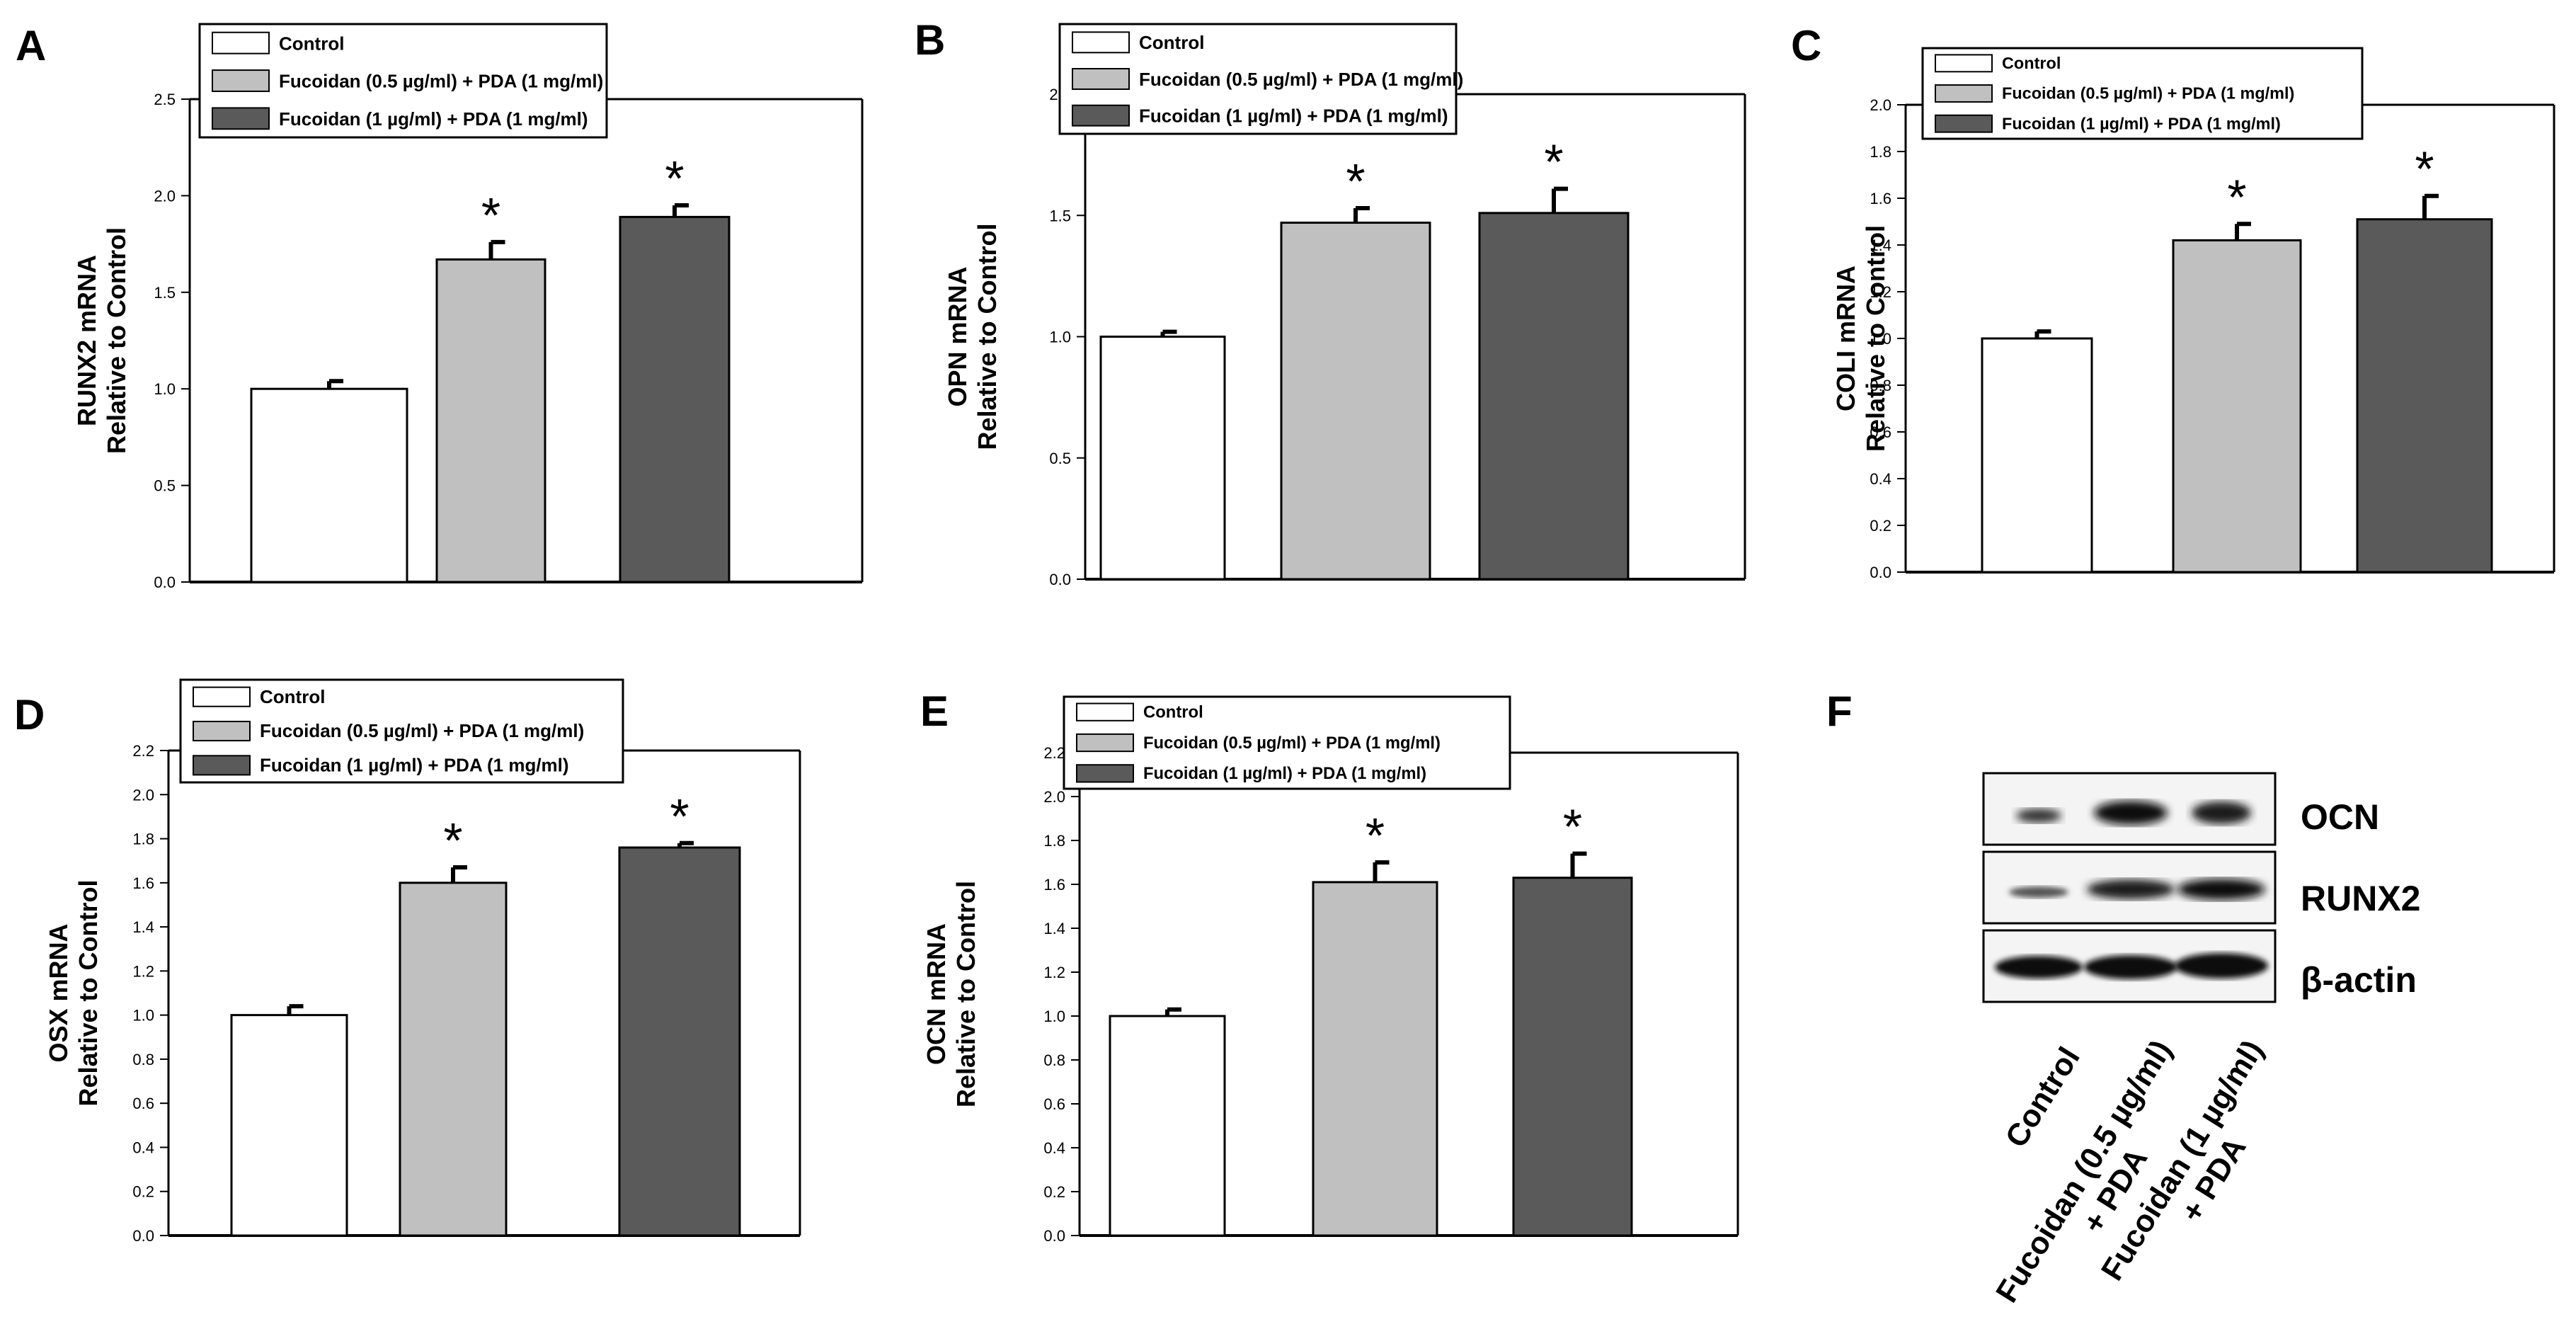 Image resolution: width=2576 pixels, height=1329 pixels. Describe the element at coordinates (143, 1103) in the screenshot. I see `y-tick-label: 0.6` at that location.